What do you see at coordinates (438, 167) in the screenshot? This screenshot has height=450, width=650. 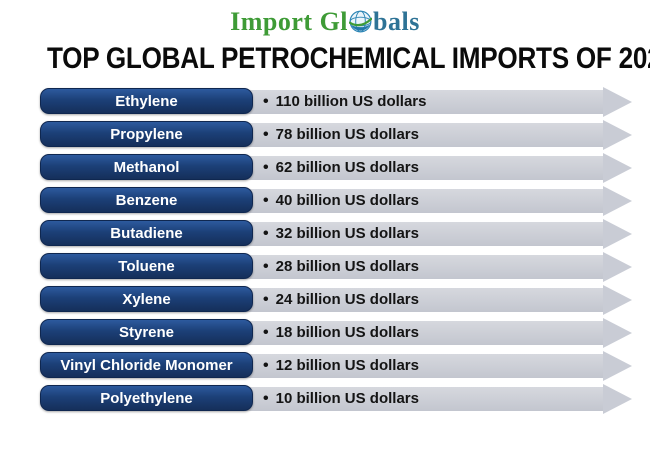 I see `value-arrow: • 62 billion US dollars` at bounding box center [438, 167].